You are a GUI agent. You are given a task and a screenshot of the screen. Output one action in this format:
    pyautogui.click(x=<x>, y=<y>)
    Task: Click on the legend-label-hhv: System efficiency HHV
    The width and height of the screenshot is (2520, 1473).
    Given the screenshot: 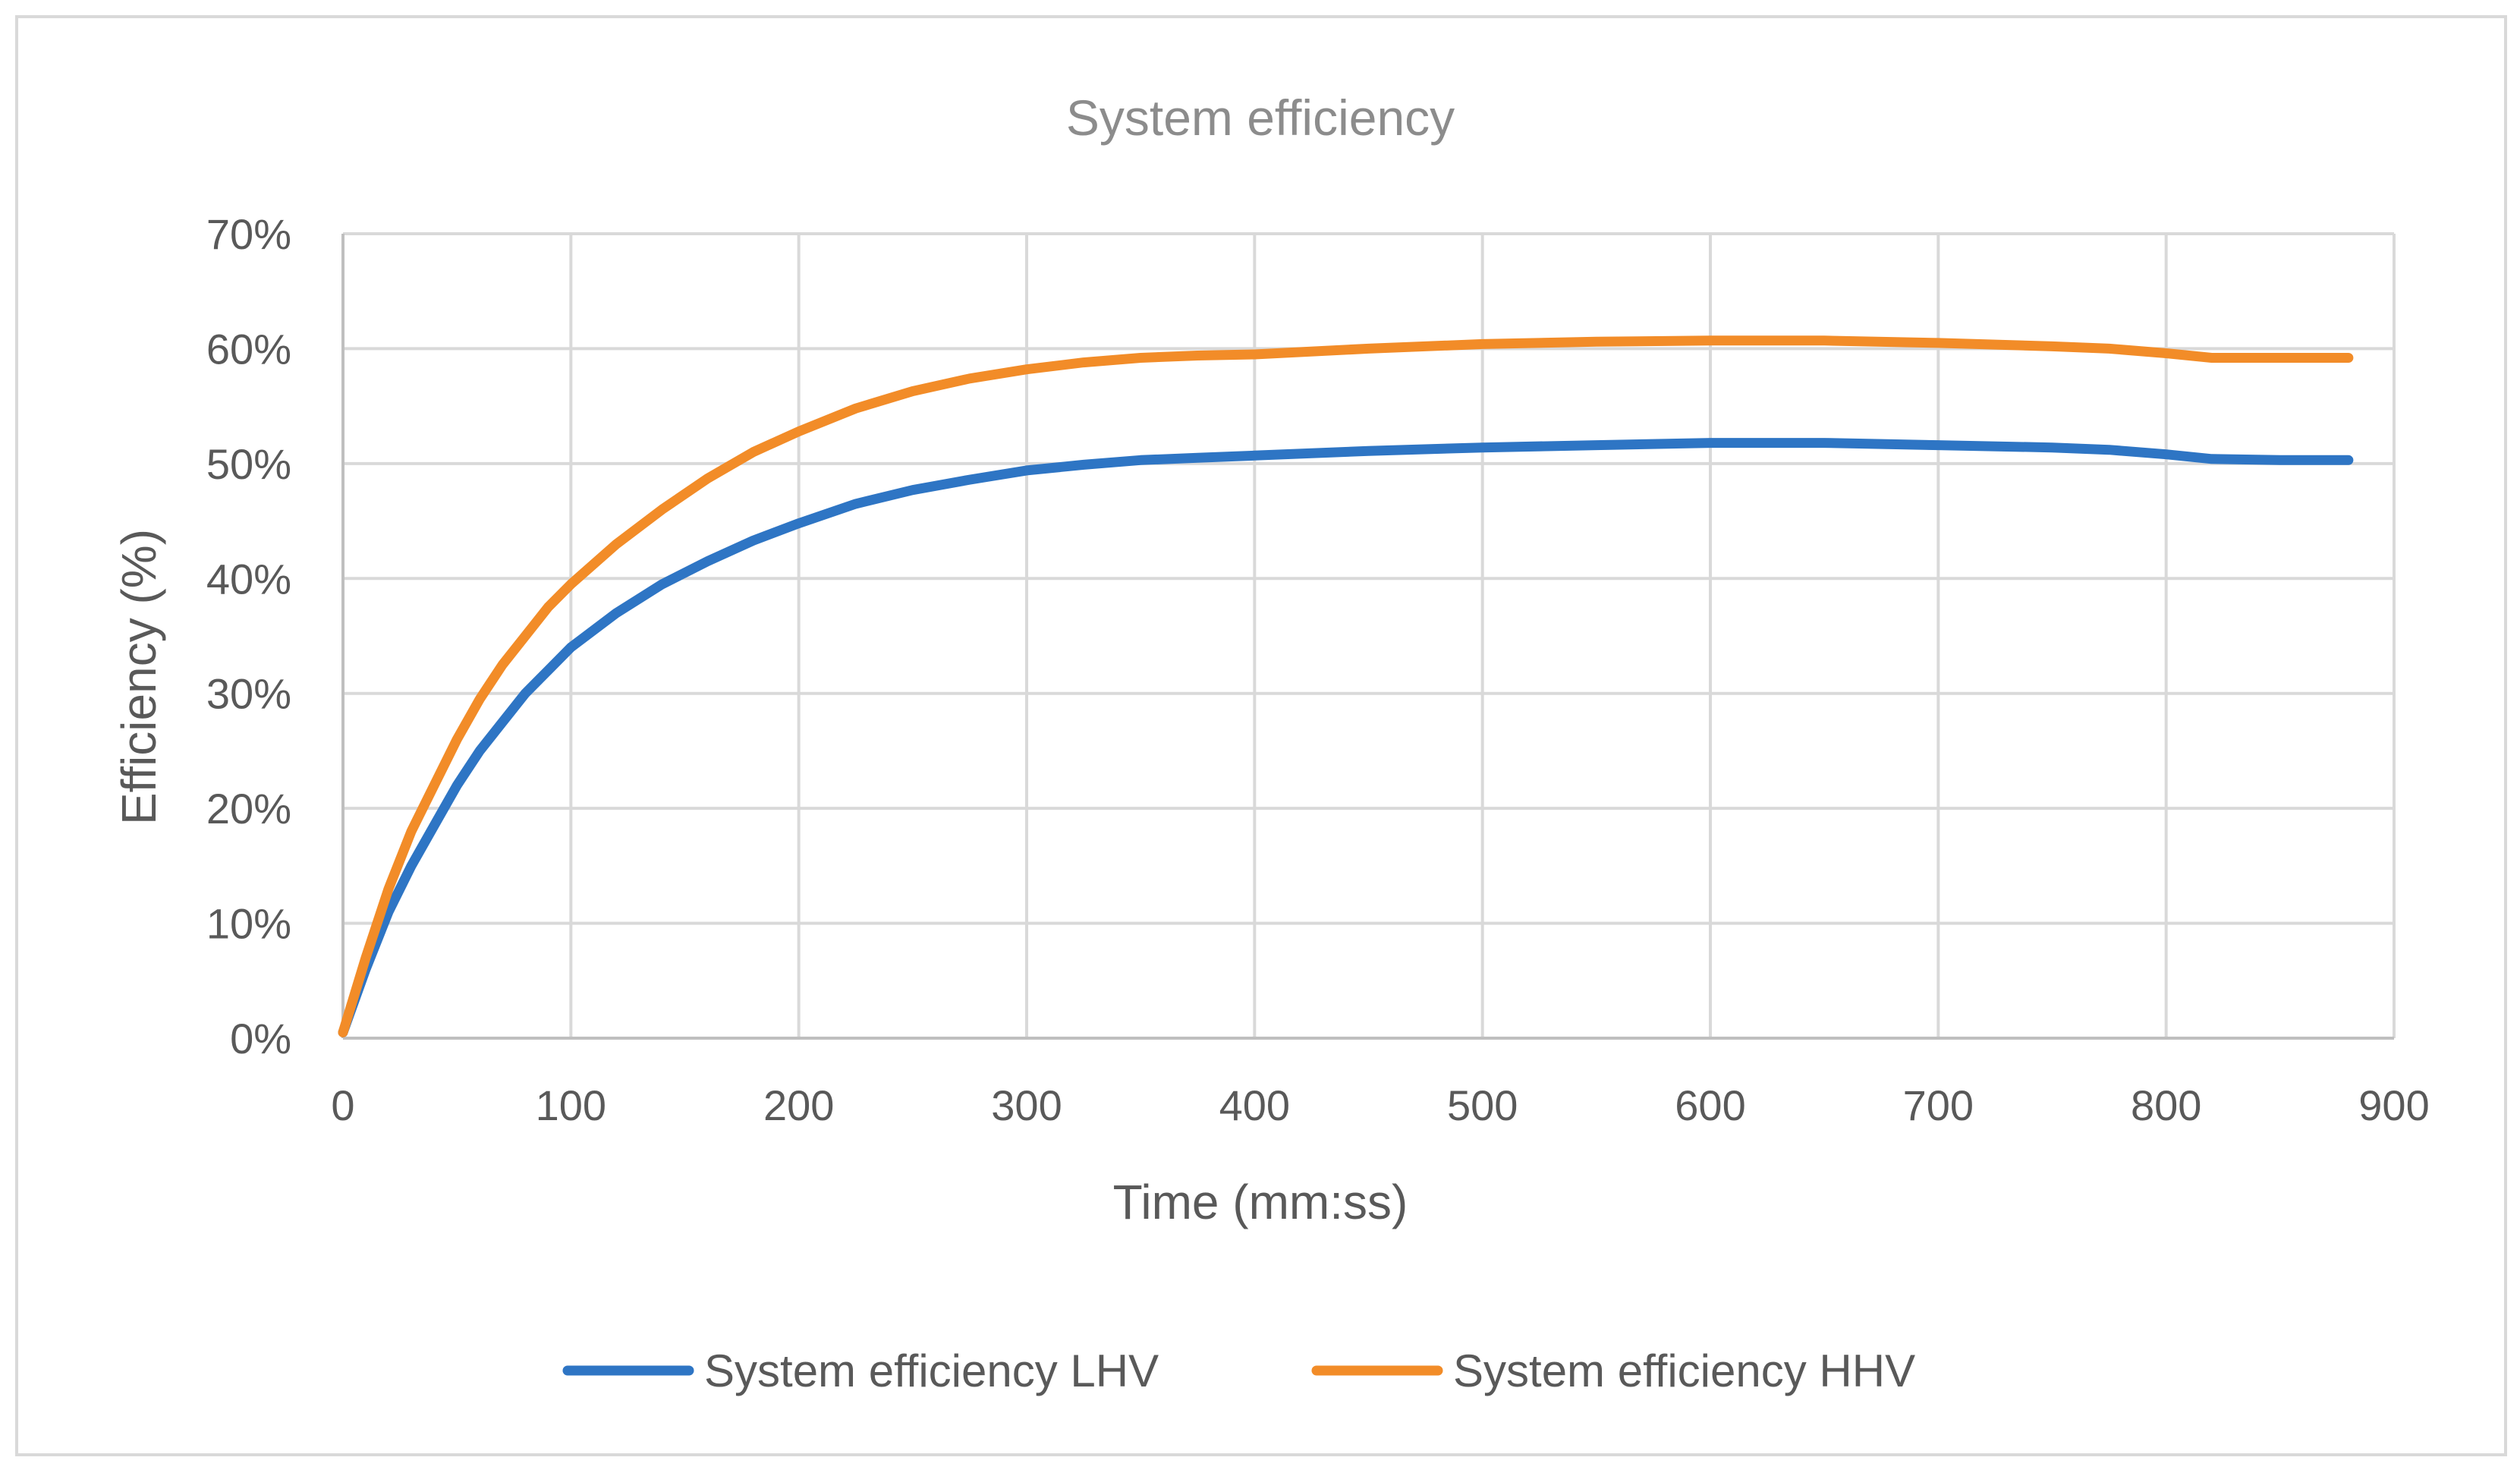 What is the action you would take?
    pyautogui.click(x=1684, y=1371)
    